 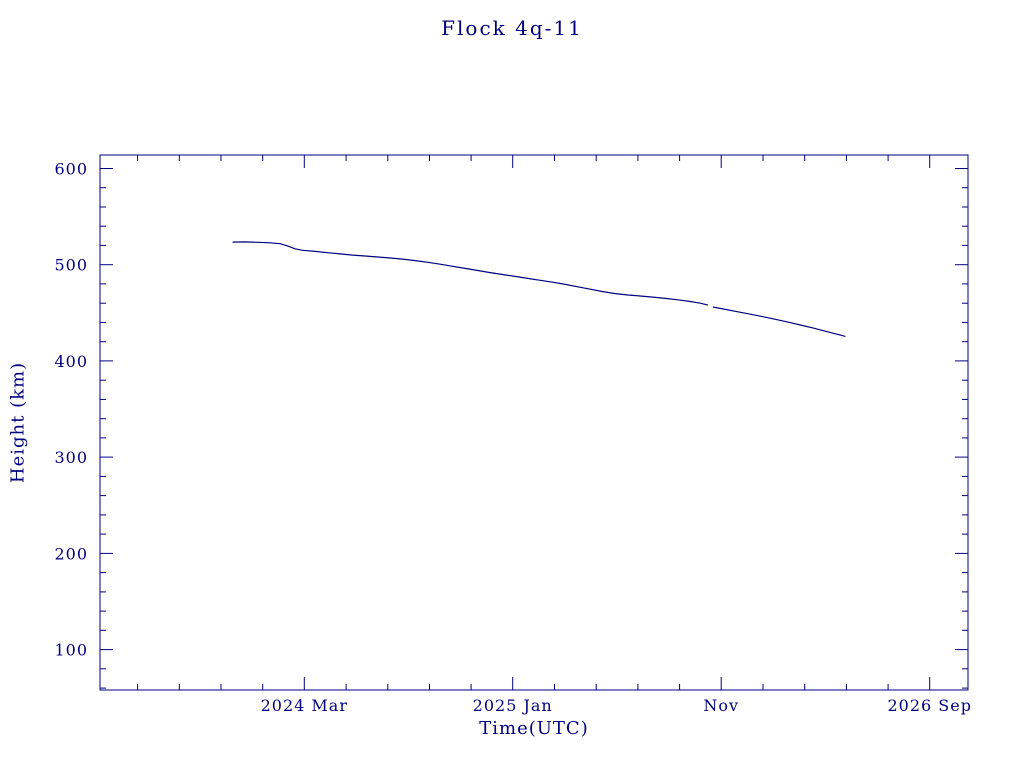 I want to click on svg-text: 2024 Mar, so click(x=304, y=705).